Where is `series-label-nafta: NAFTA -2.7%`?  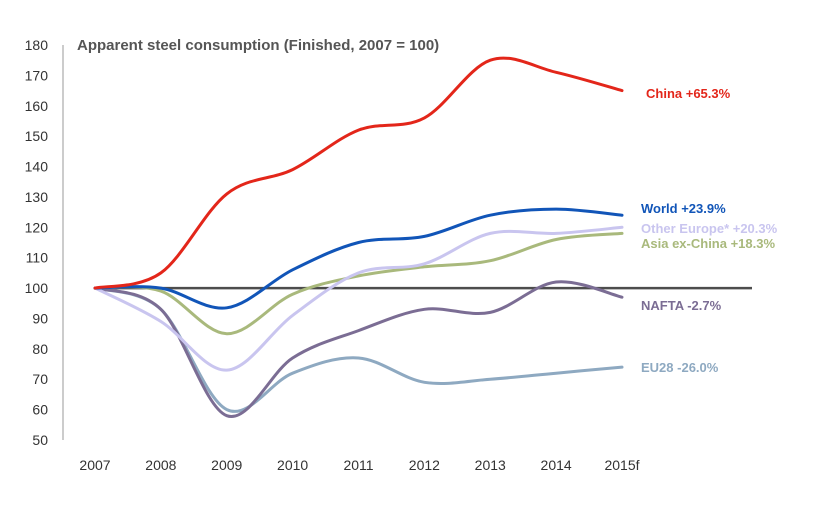 series-label-nafta: NAFTA -2.7% is located at coordinates (681, 305).